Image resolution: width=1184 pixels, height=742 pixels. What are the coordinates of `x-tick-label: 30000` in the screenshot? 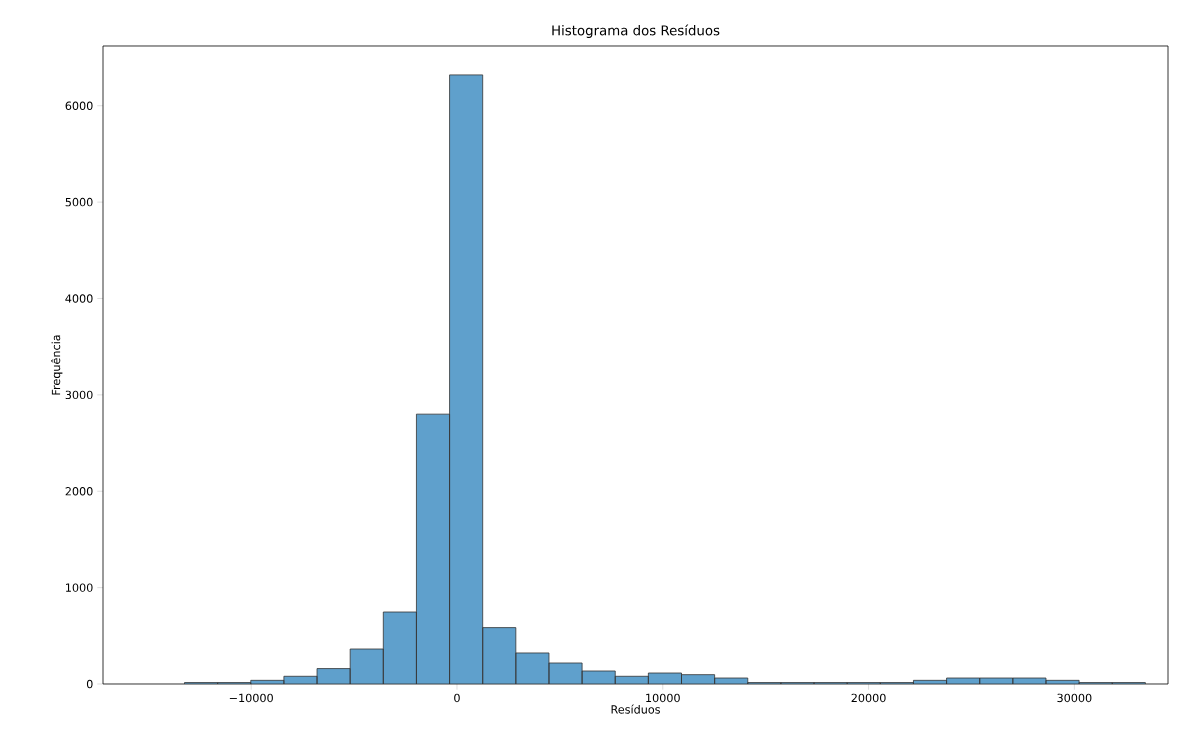 It's located at (1074, 698).